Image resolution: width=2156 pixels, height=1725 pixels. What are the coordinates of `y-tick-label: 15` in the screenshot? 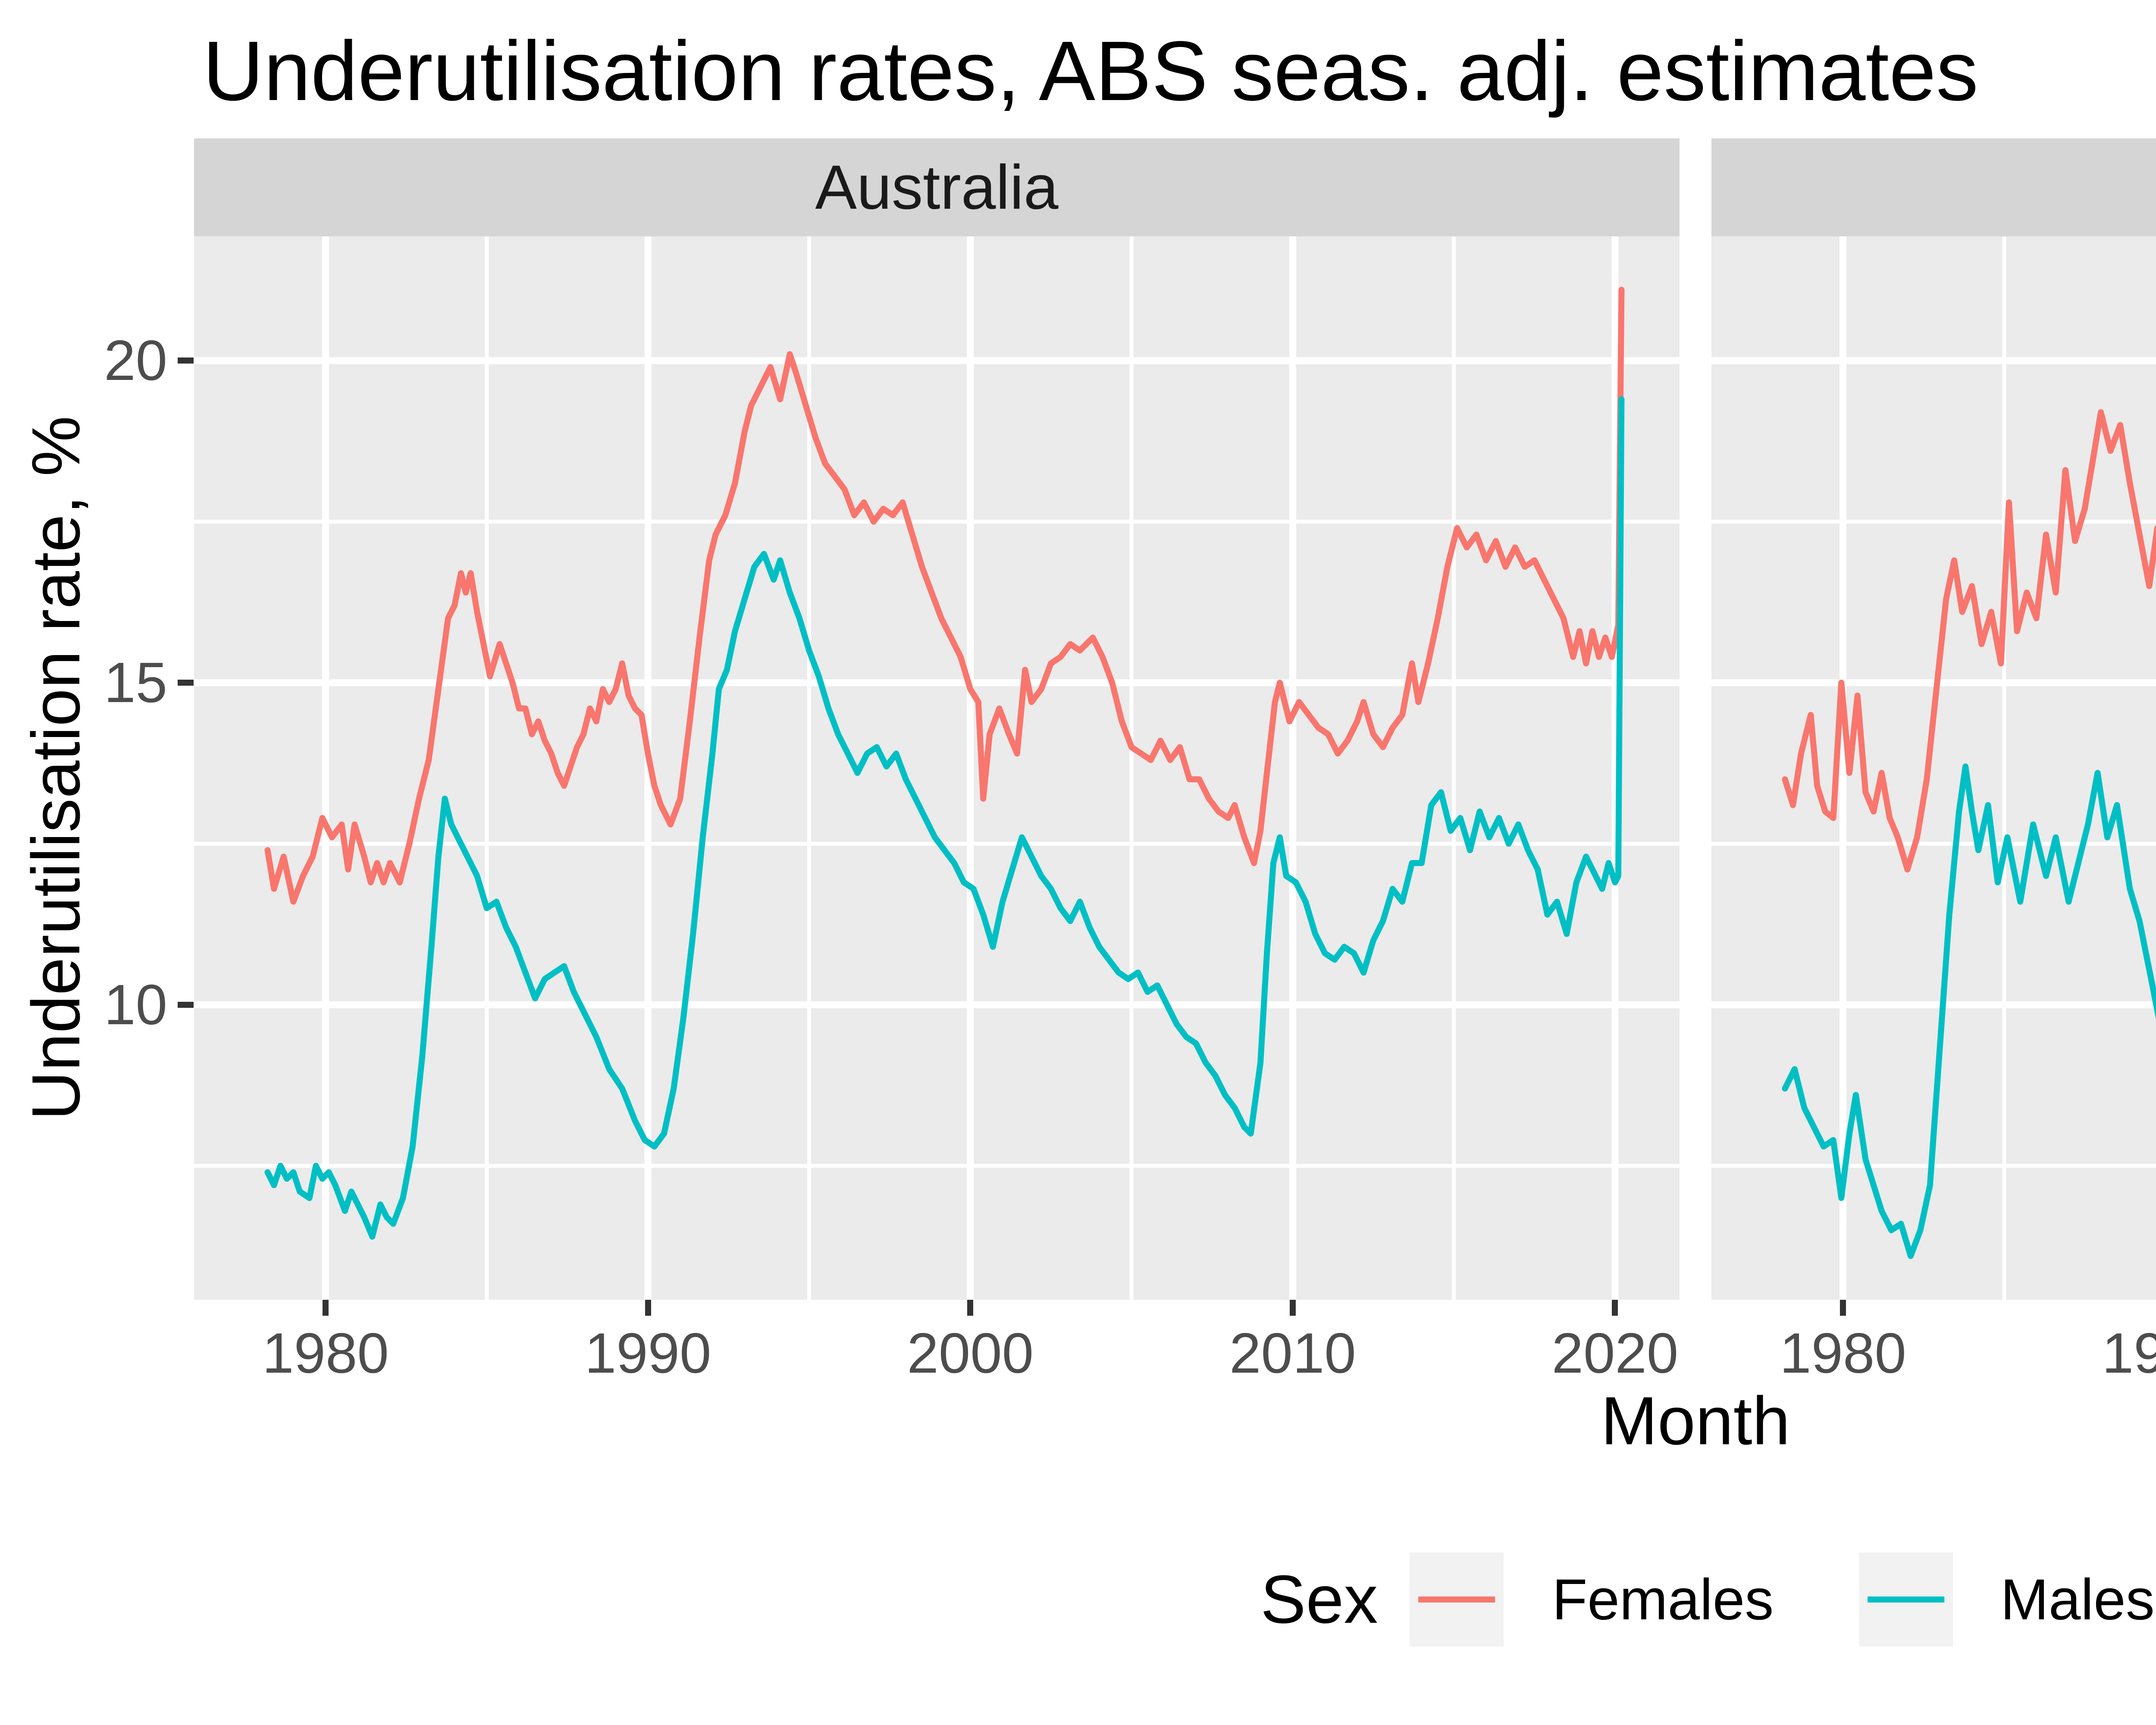 It's located at (135, 683).